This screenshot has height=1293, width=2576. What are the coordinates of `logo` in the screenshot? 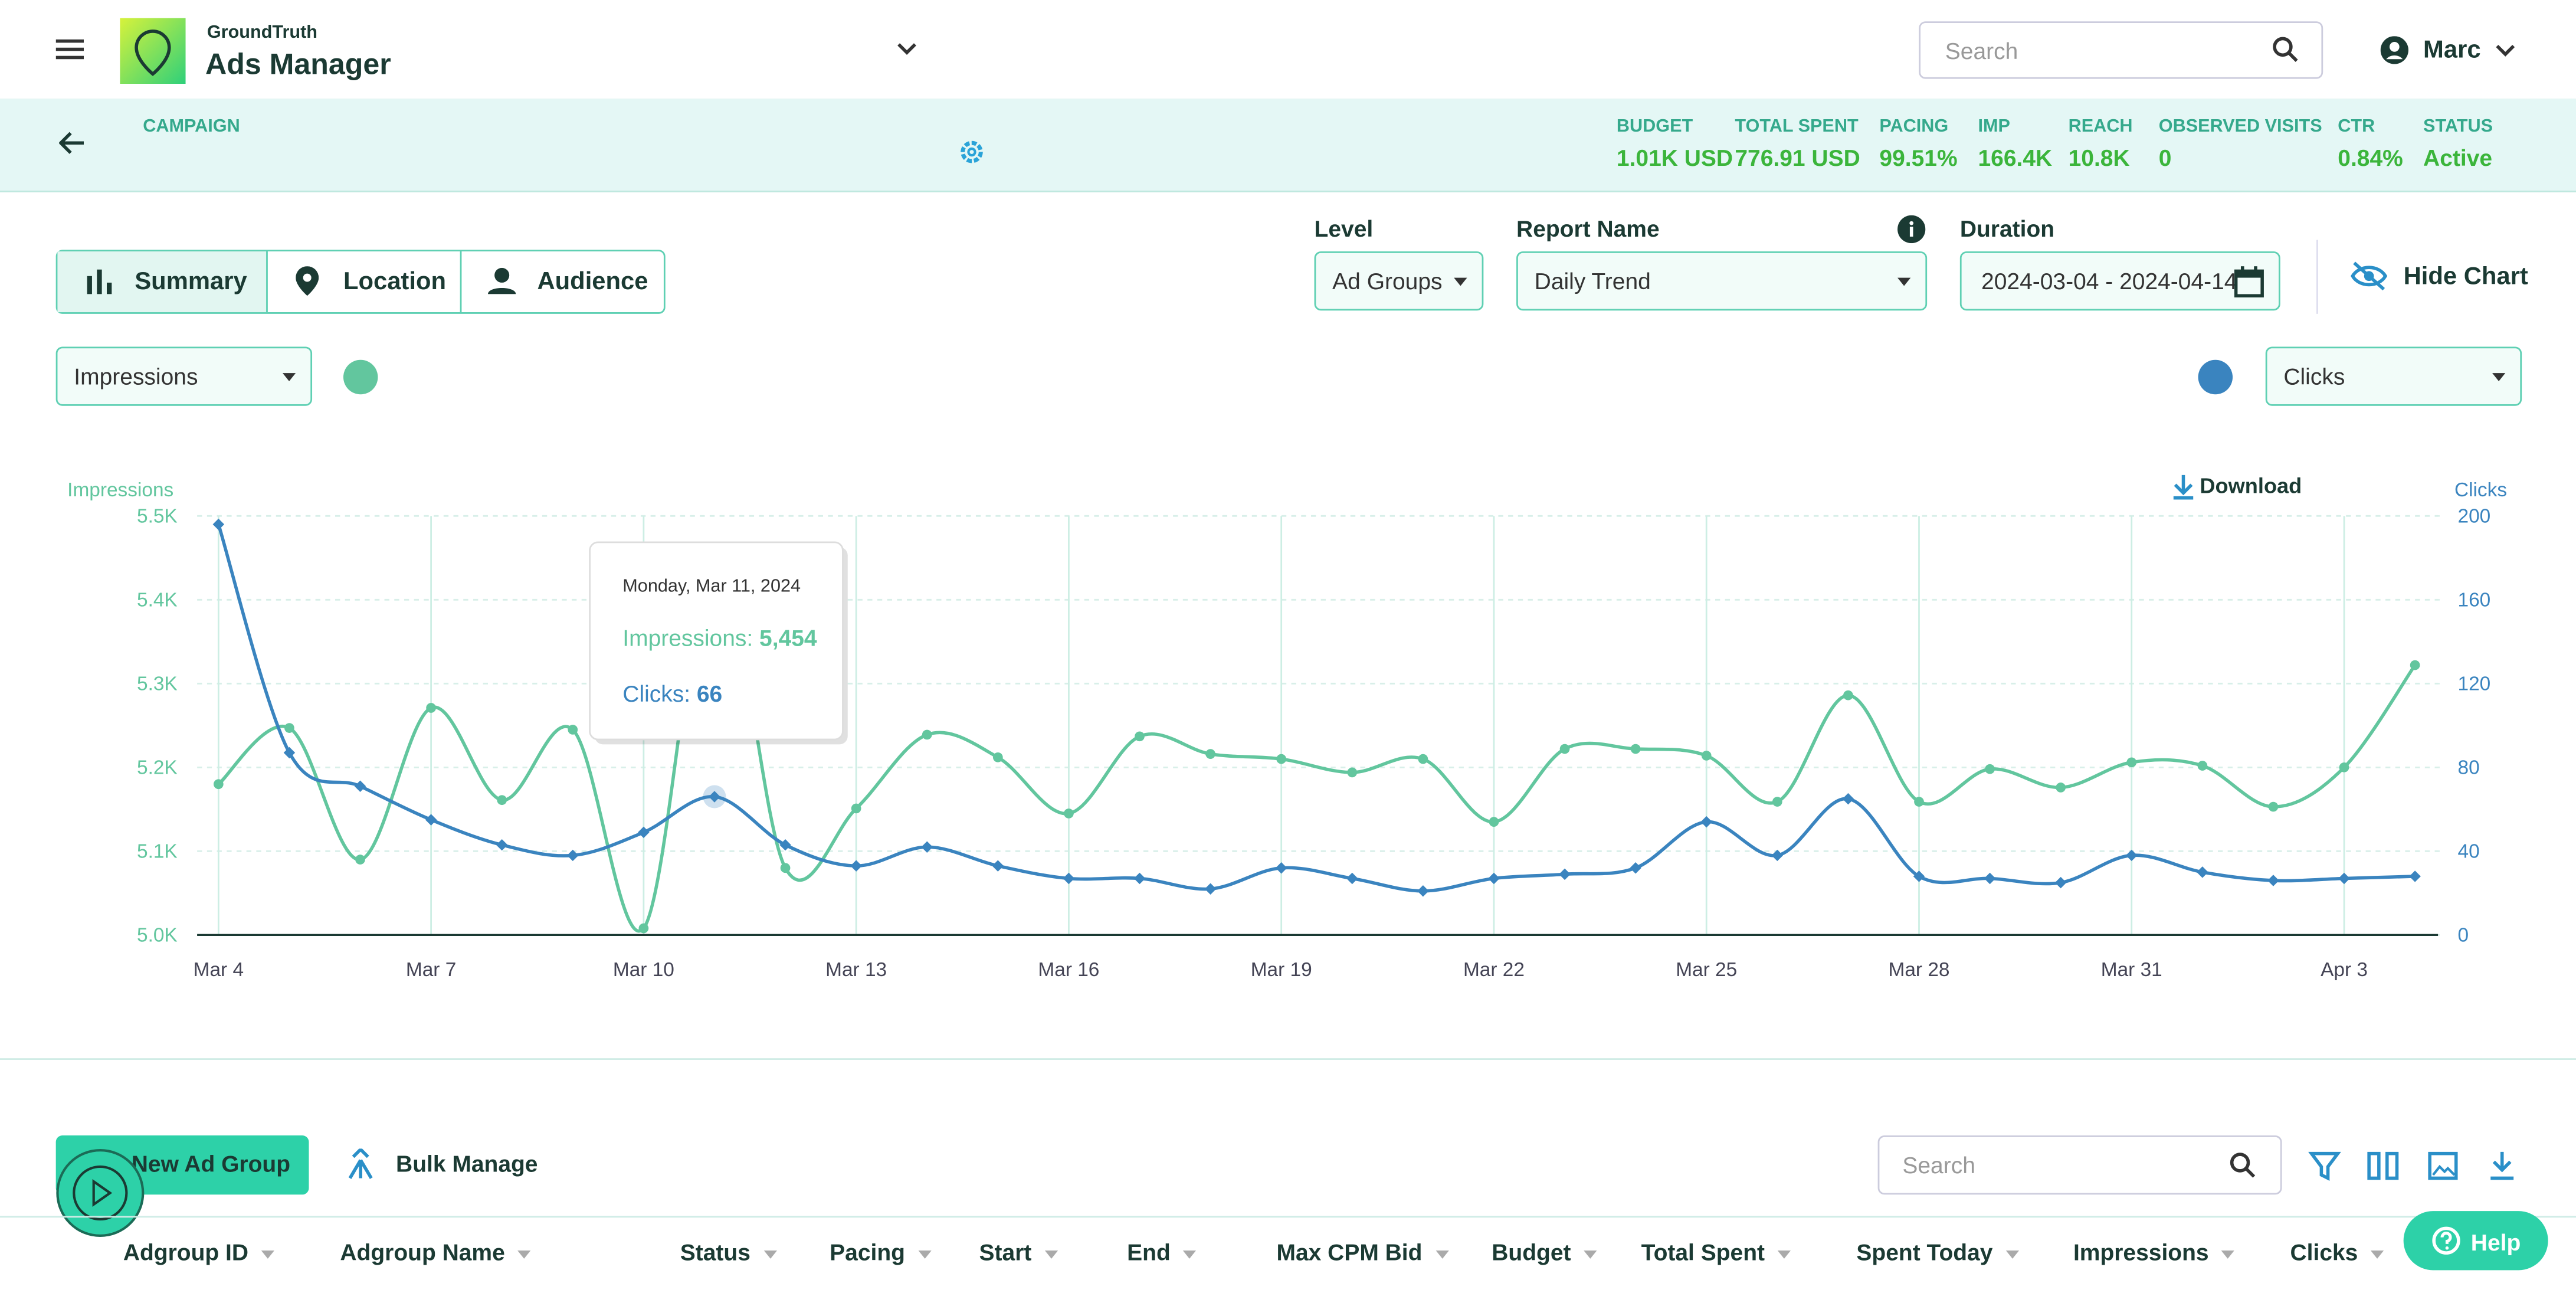 It's located at (153, 51).